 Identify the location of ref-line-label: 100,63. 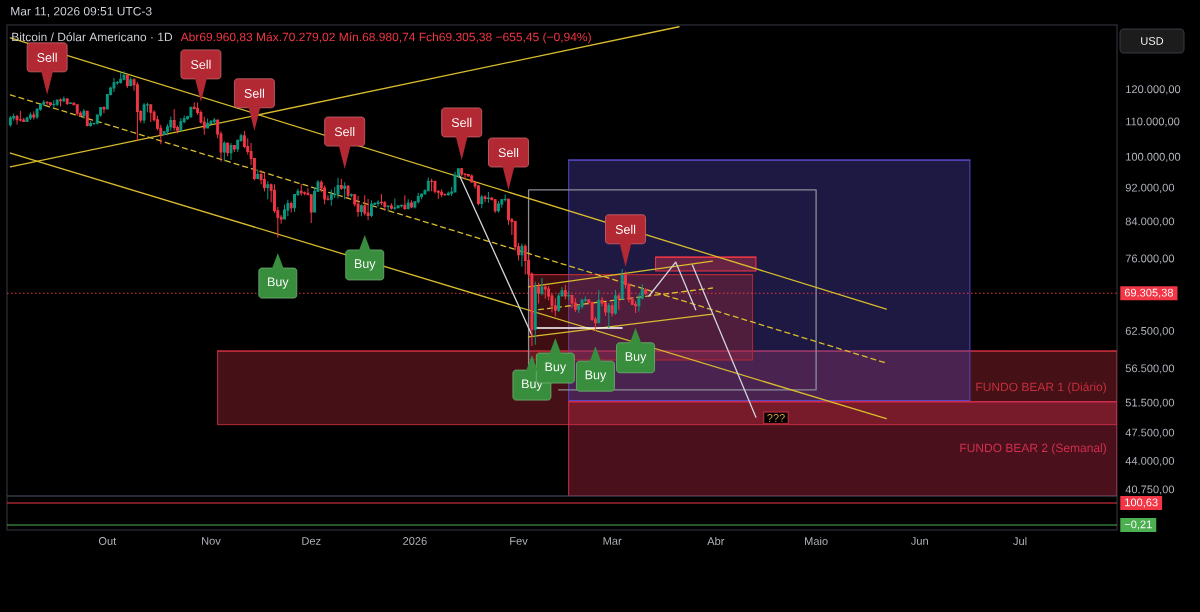
(1141, 503).